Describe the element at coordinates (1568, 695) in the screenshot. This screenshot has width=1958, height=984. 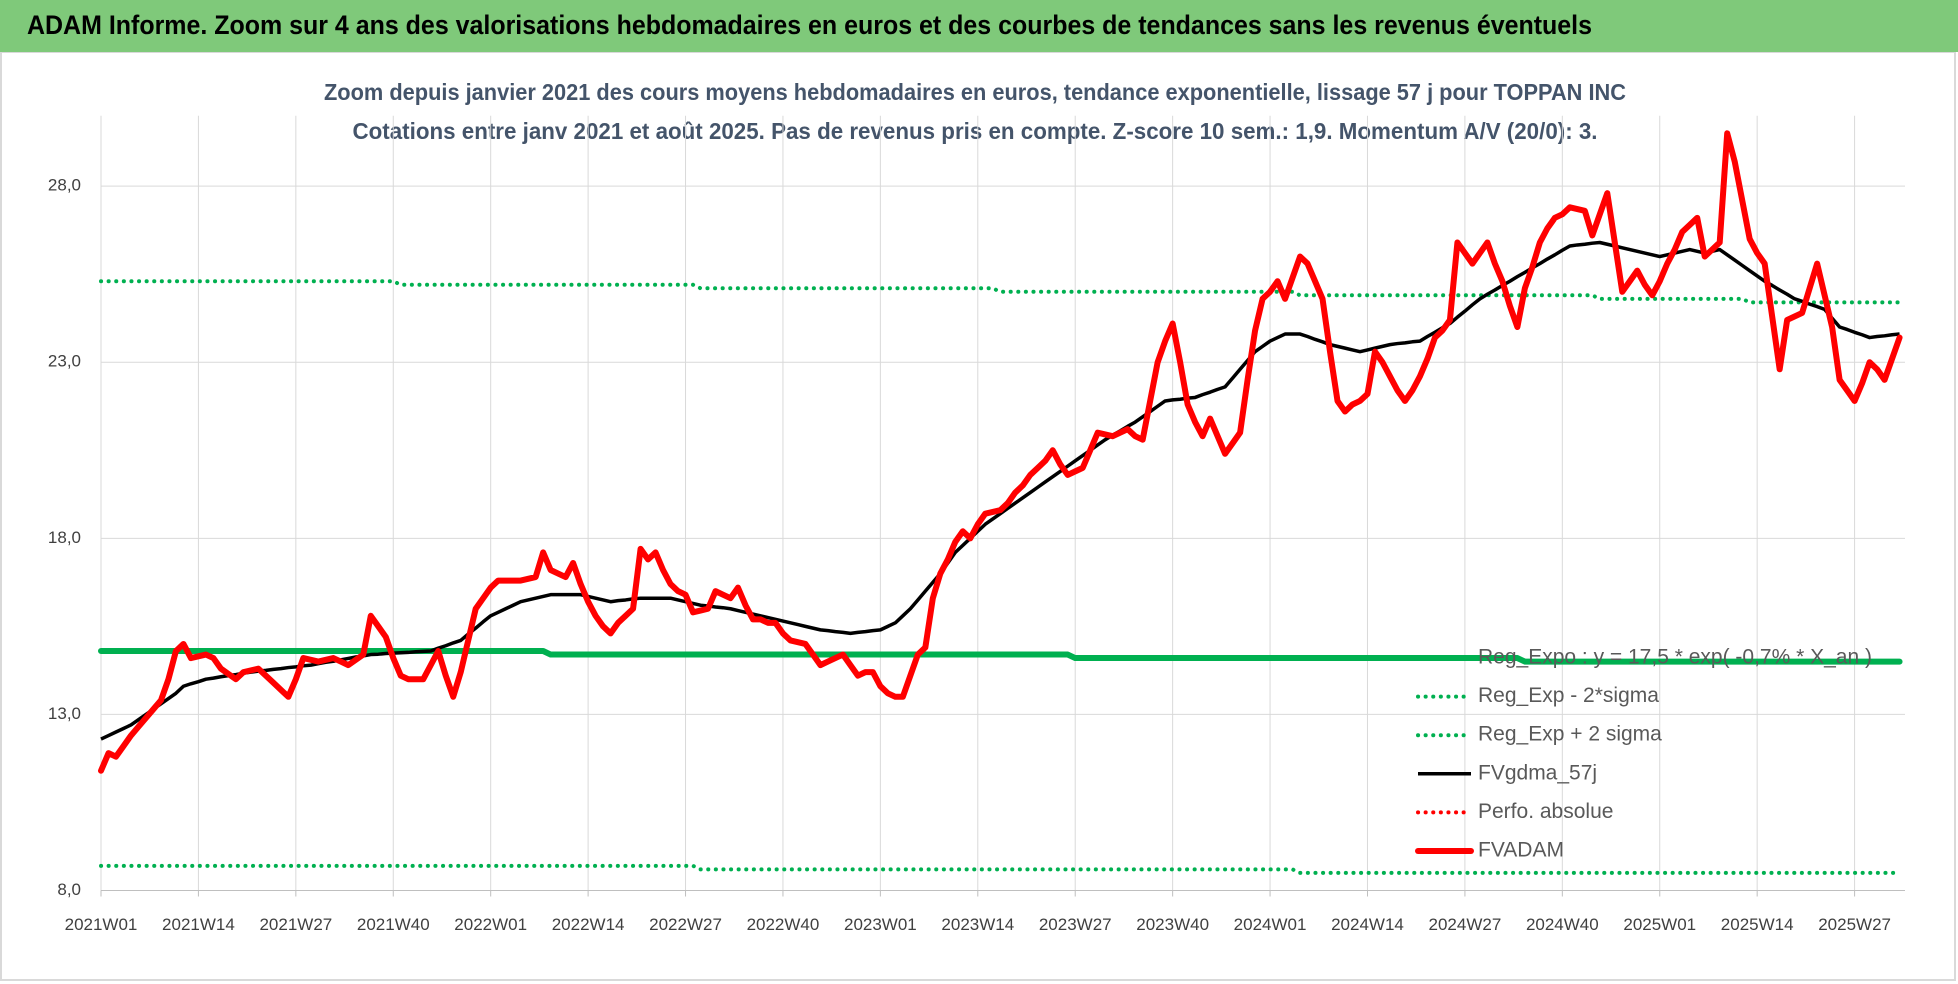
I see `legend-label: Reg_Exp - 2*sigma` at that location.